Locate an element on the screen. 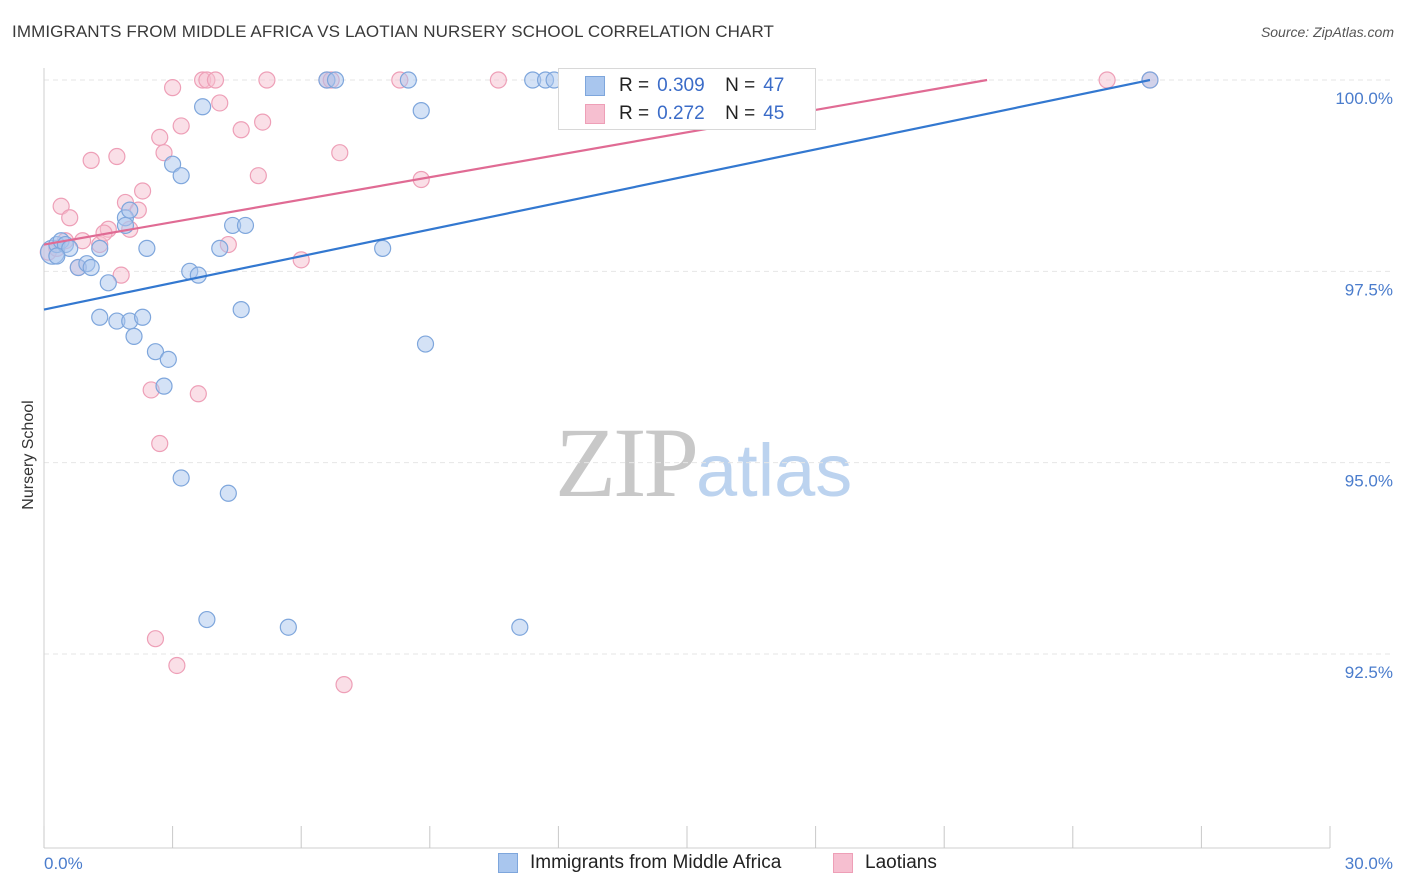 This screenshot has width=1406, height=892. legend-label-middle-africa: Immigrants from Middle Africa is located at coordinates (656, 862).